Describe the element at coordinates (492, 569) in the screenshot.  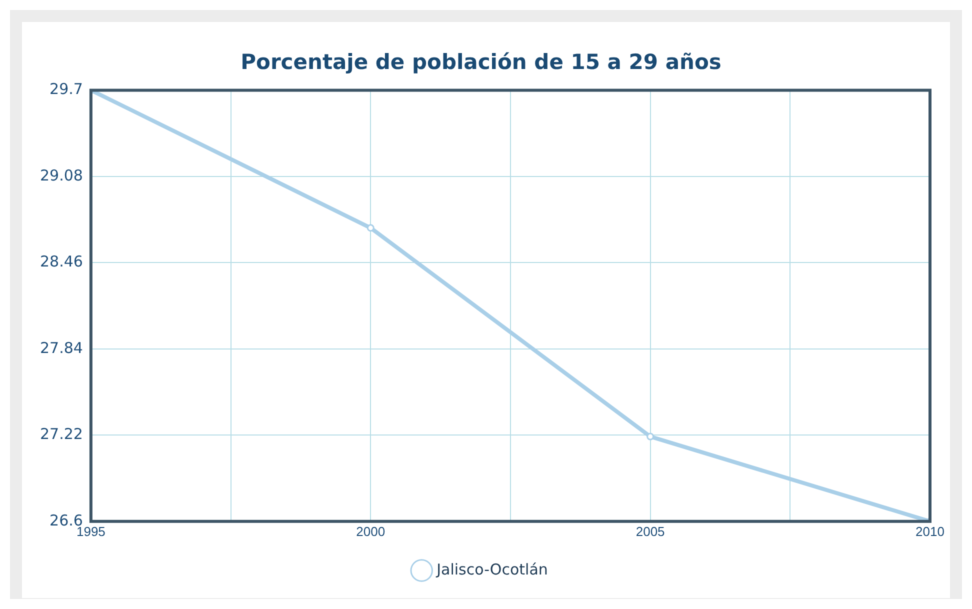
I see `legend-label: Jalisco-Ocotlán` at that location.